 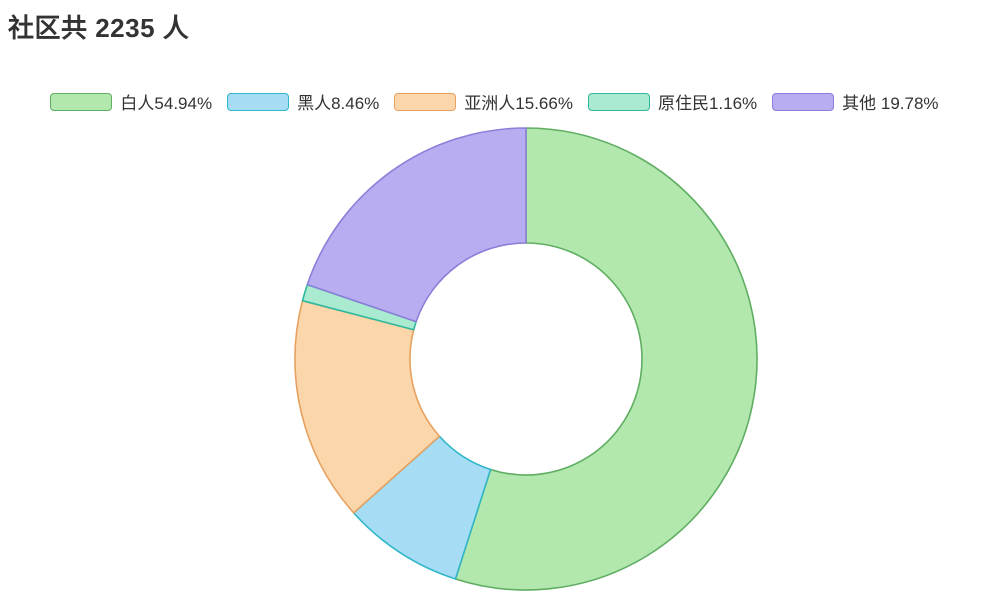 I want to click on legend-swatch-other, so click(x=803, y=101).